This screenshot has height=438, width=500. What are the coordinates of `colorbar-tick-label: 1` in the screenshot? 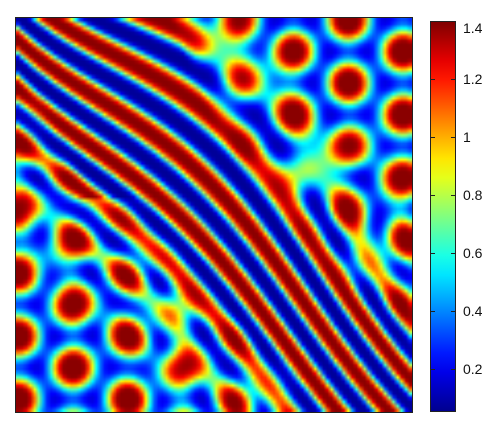 It's located at (467, 136).